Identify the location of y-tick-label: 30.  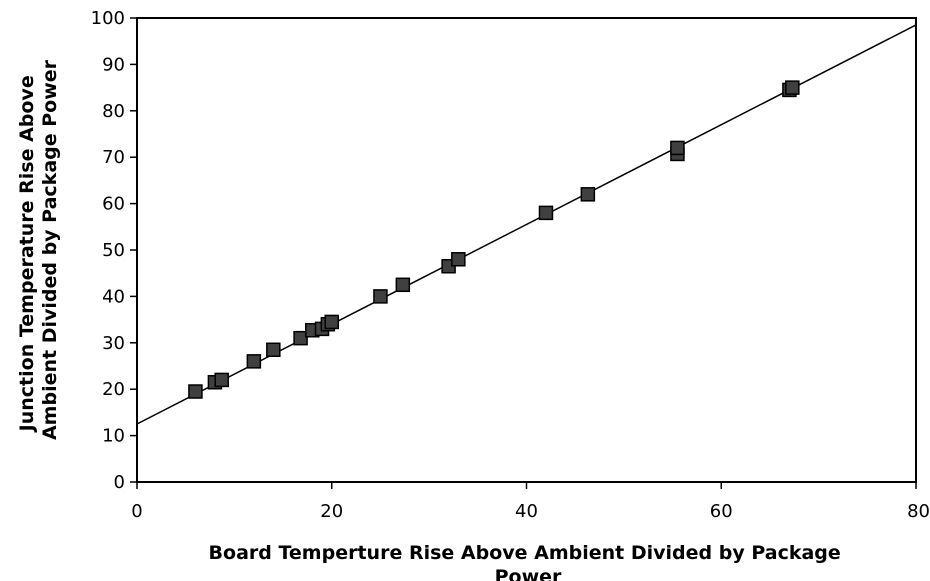
(113, 343).